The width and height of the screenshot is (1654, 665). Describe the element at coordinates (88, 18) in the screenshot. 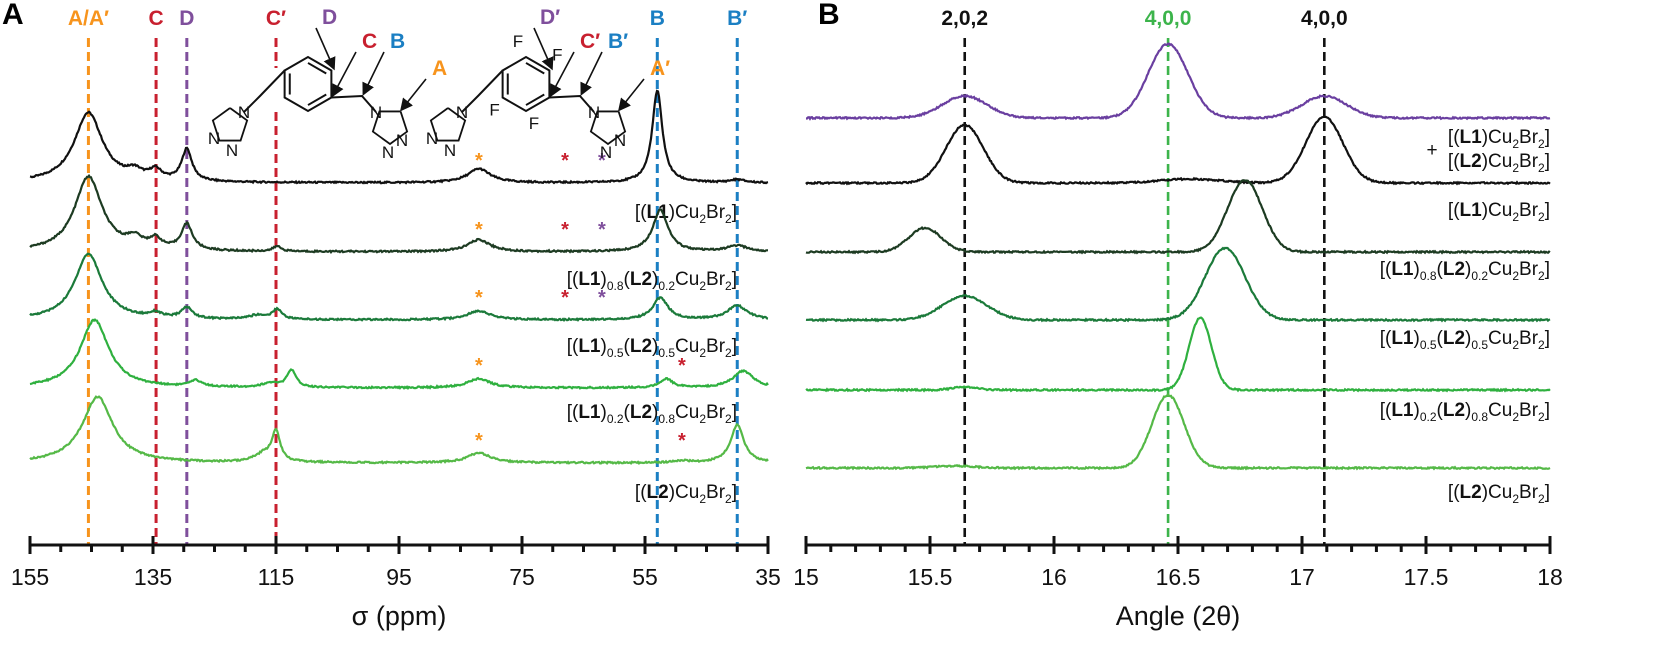

I see `ref-line-label: A/A′` at that location.